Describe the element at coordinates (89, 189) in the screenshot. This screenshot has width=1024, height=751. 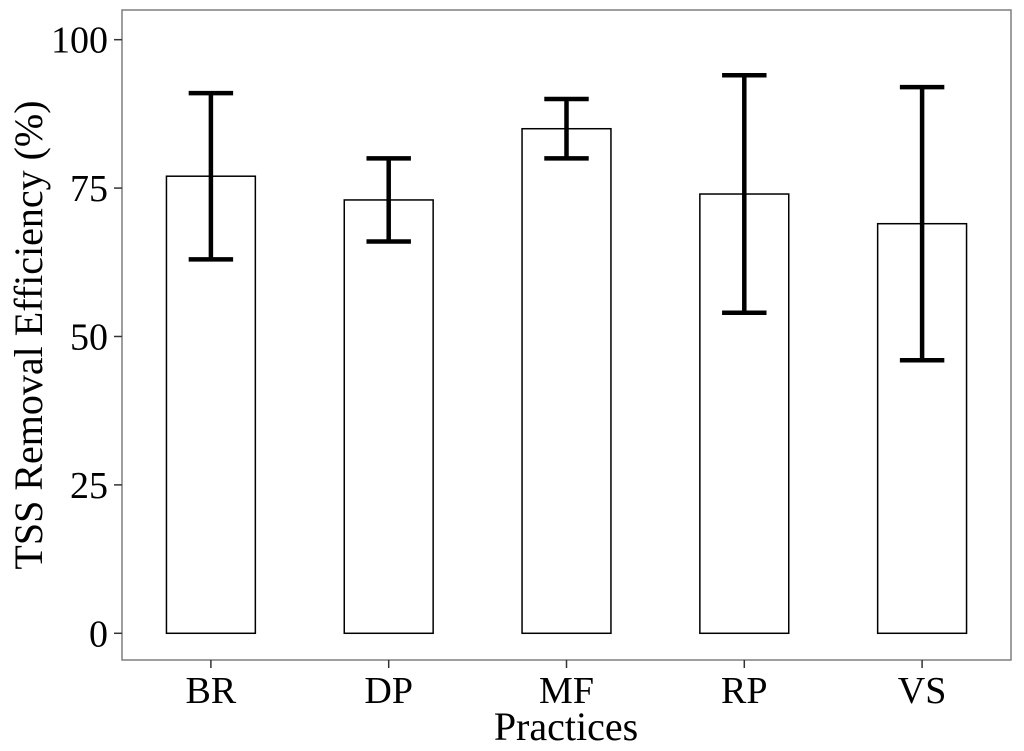
I see `y-tick-label: 75` at that location.